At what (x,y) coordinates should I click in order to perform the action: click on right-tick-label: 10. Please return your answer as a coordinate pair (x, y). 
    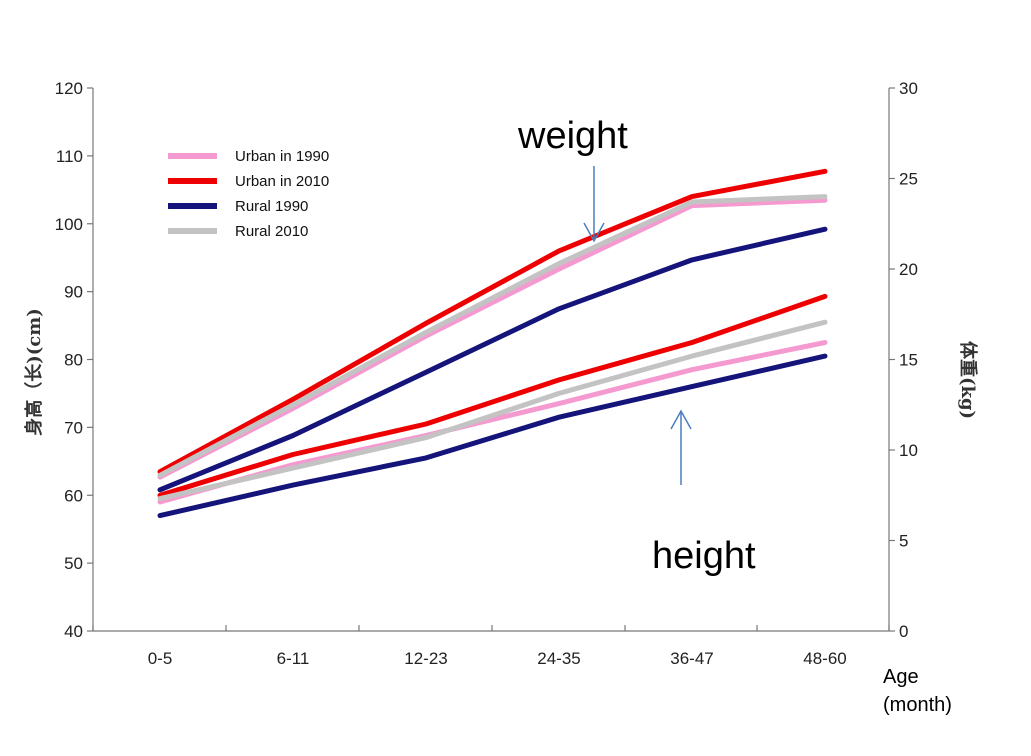
    Looking at the image, I should click on (908, 450).